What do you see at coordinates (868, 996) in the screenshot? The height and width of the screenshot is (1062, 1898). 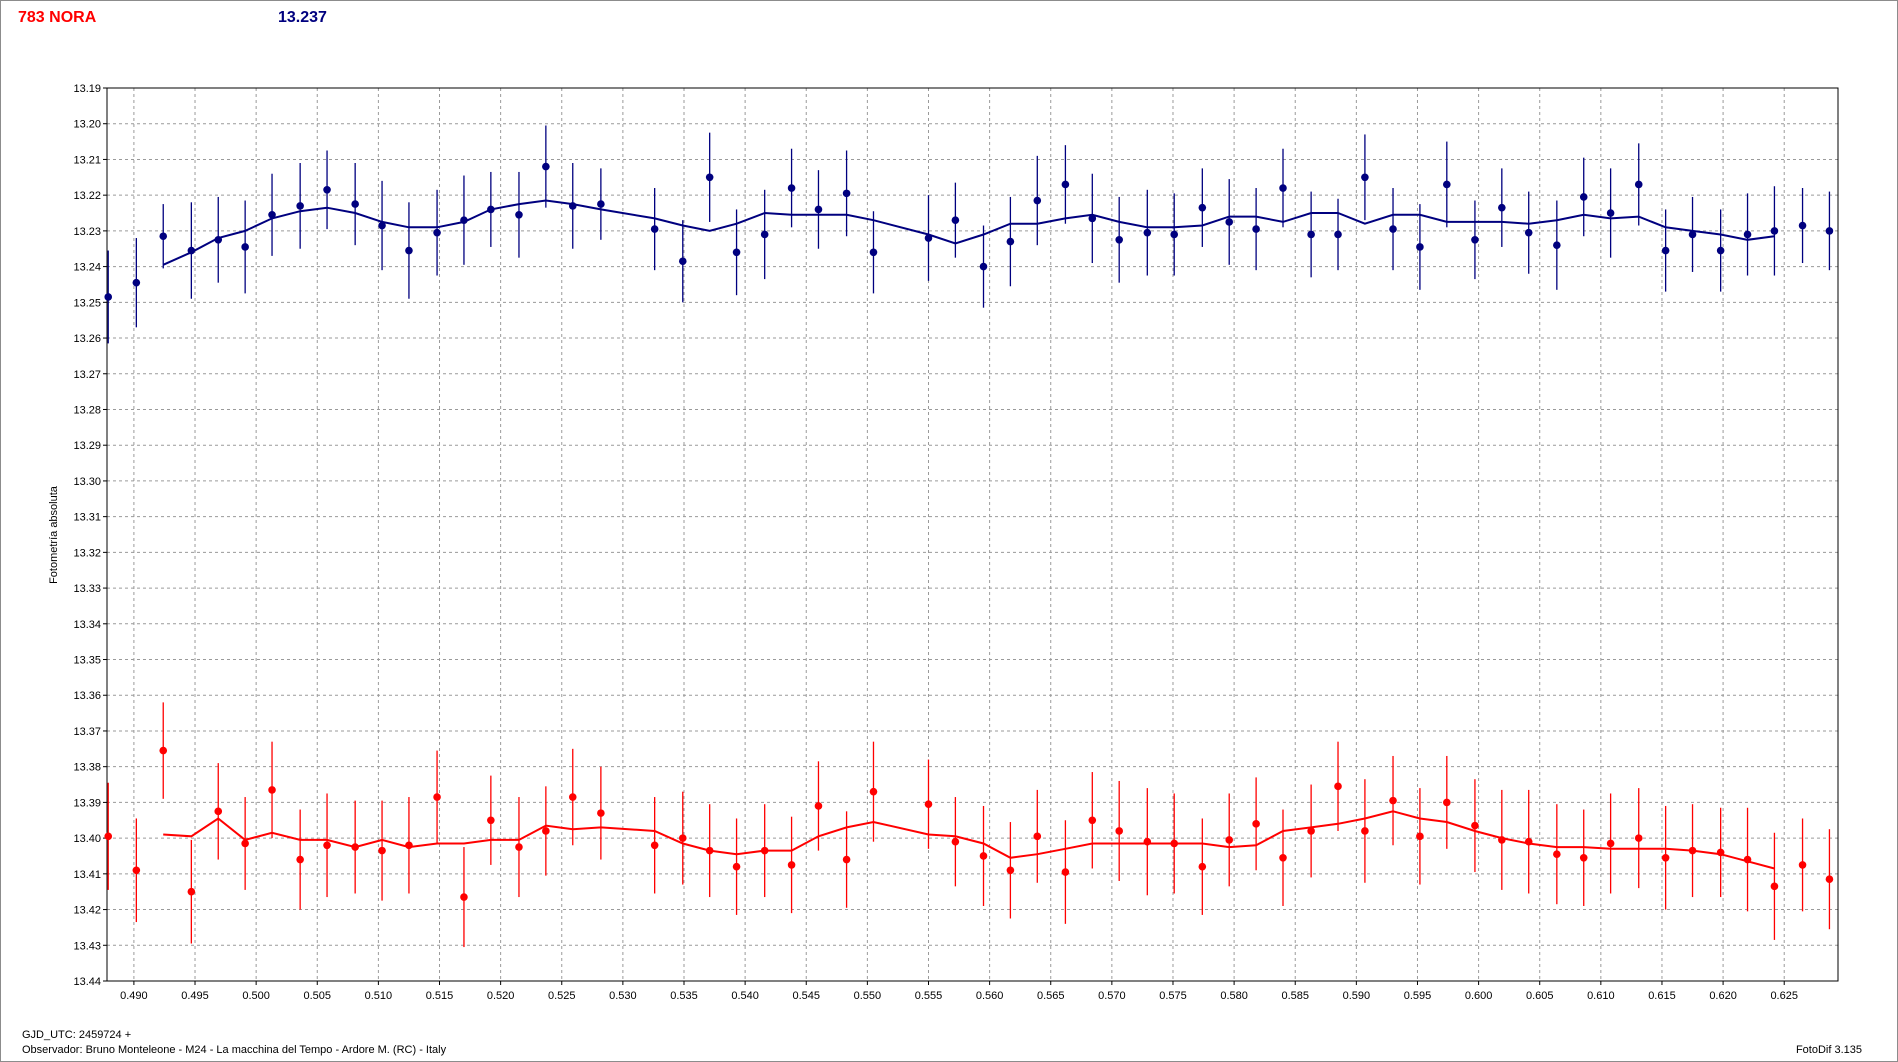 I see `x-tick-label: 0.550` at bounding box center [868, 996].